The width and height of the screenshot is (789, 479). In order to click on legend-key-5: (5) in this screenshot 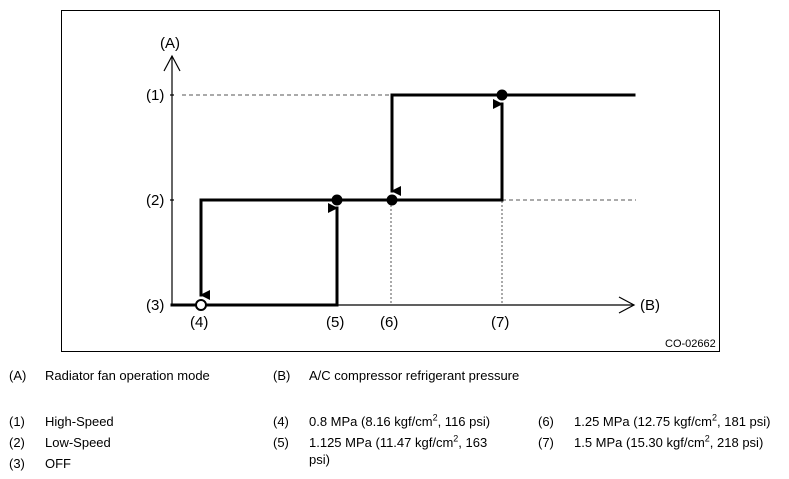, I will do `click(281, 442)`.